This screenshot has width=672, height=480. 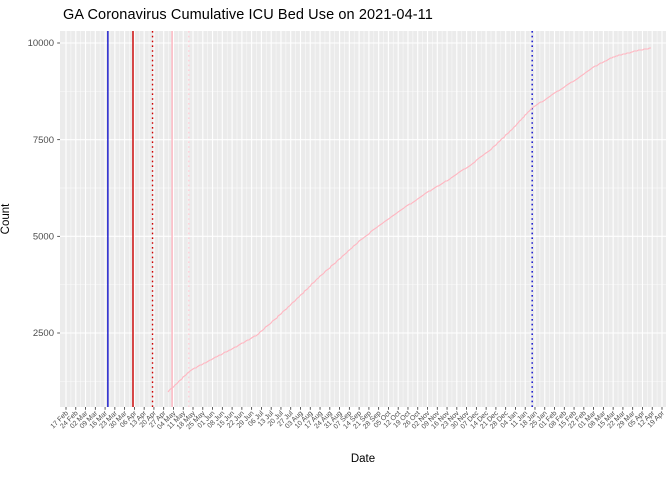 I want to click on y-tick-label: 5000, so click(x=43, y=237).